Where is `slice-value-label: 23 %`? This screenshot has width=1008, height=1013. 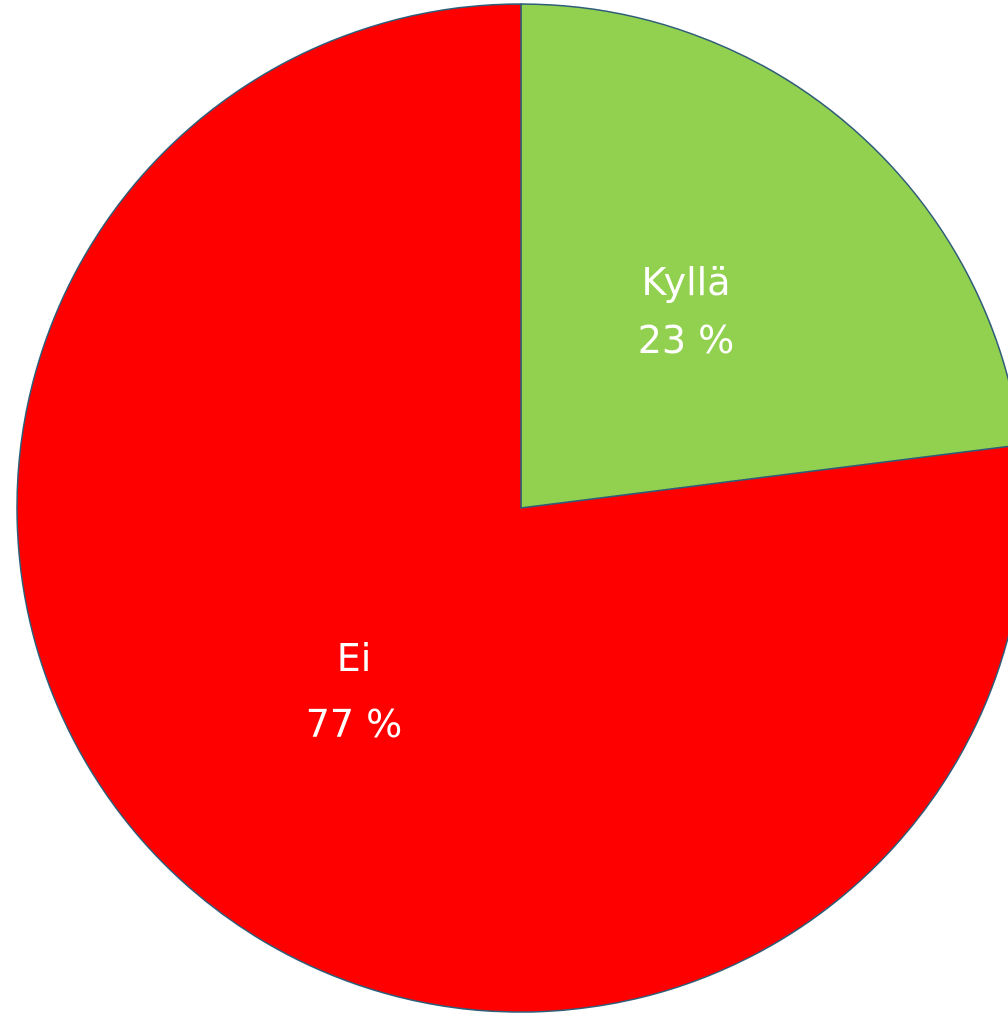 slice-value-label: 23 % is located at coordinates (686, 340).